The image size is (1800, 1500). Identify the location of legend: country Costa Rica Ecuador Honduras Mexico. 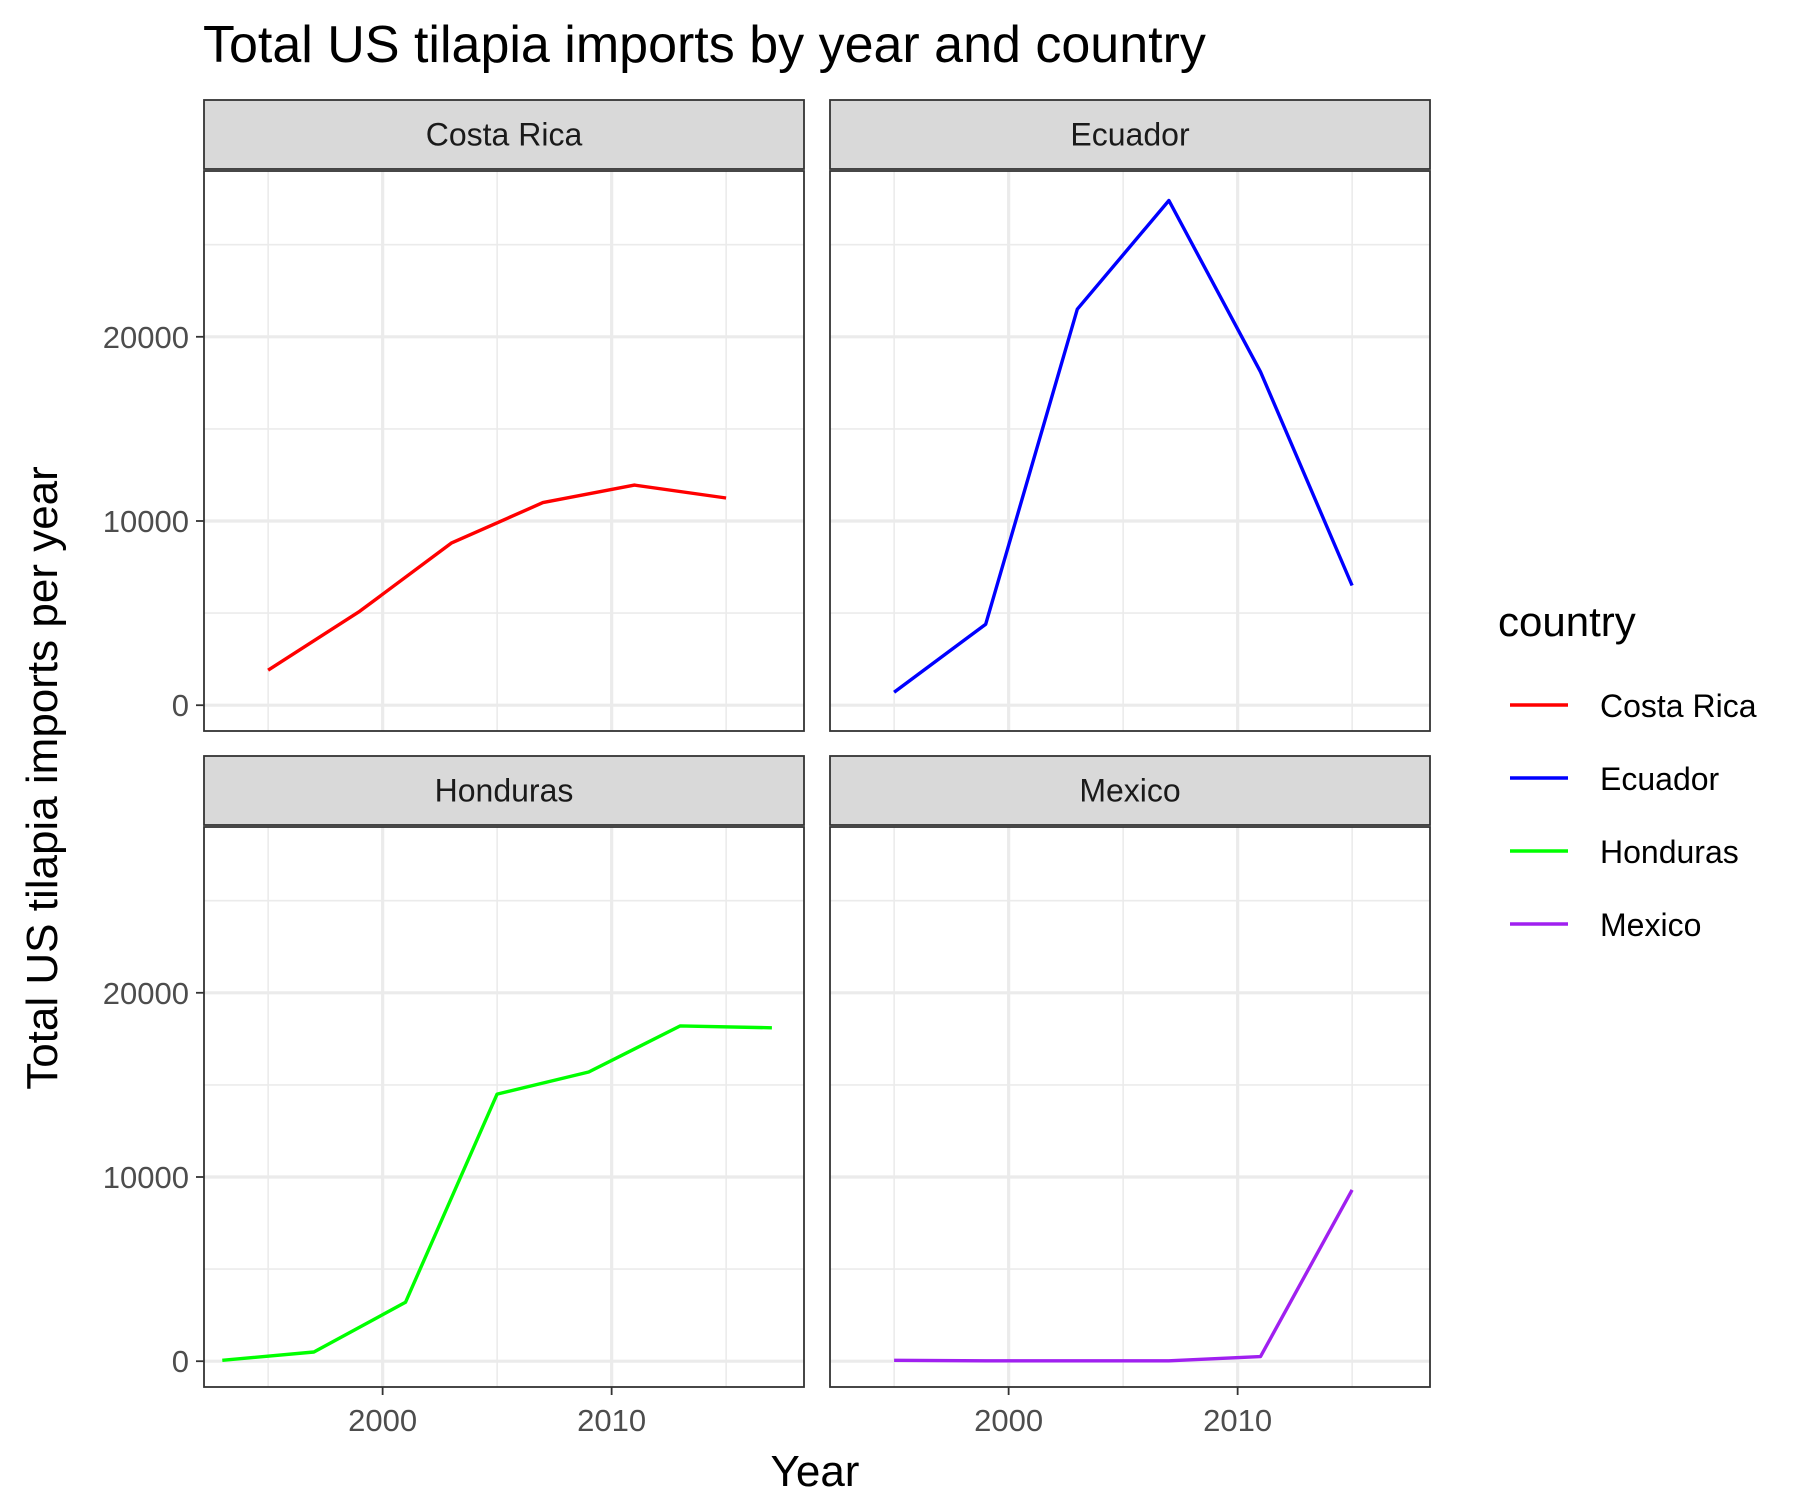
(1627, 770).